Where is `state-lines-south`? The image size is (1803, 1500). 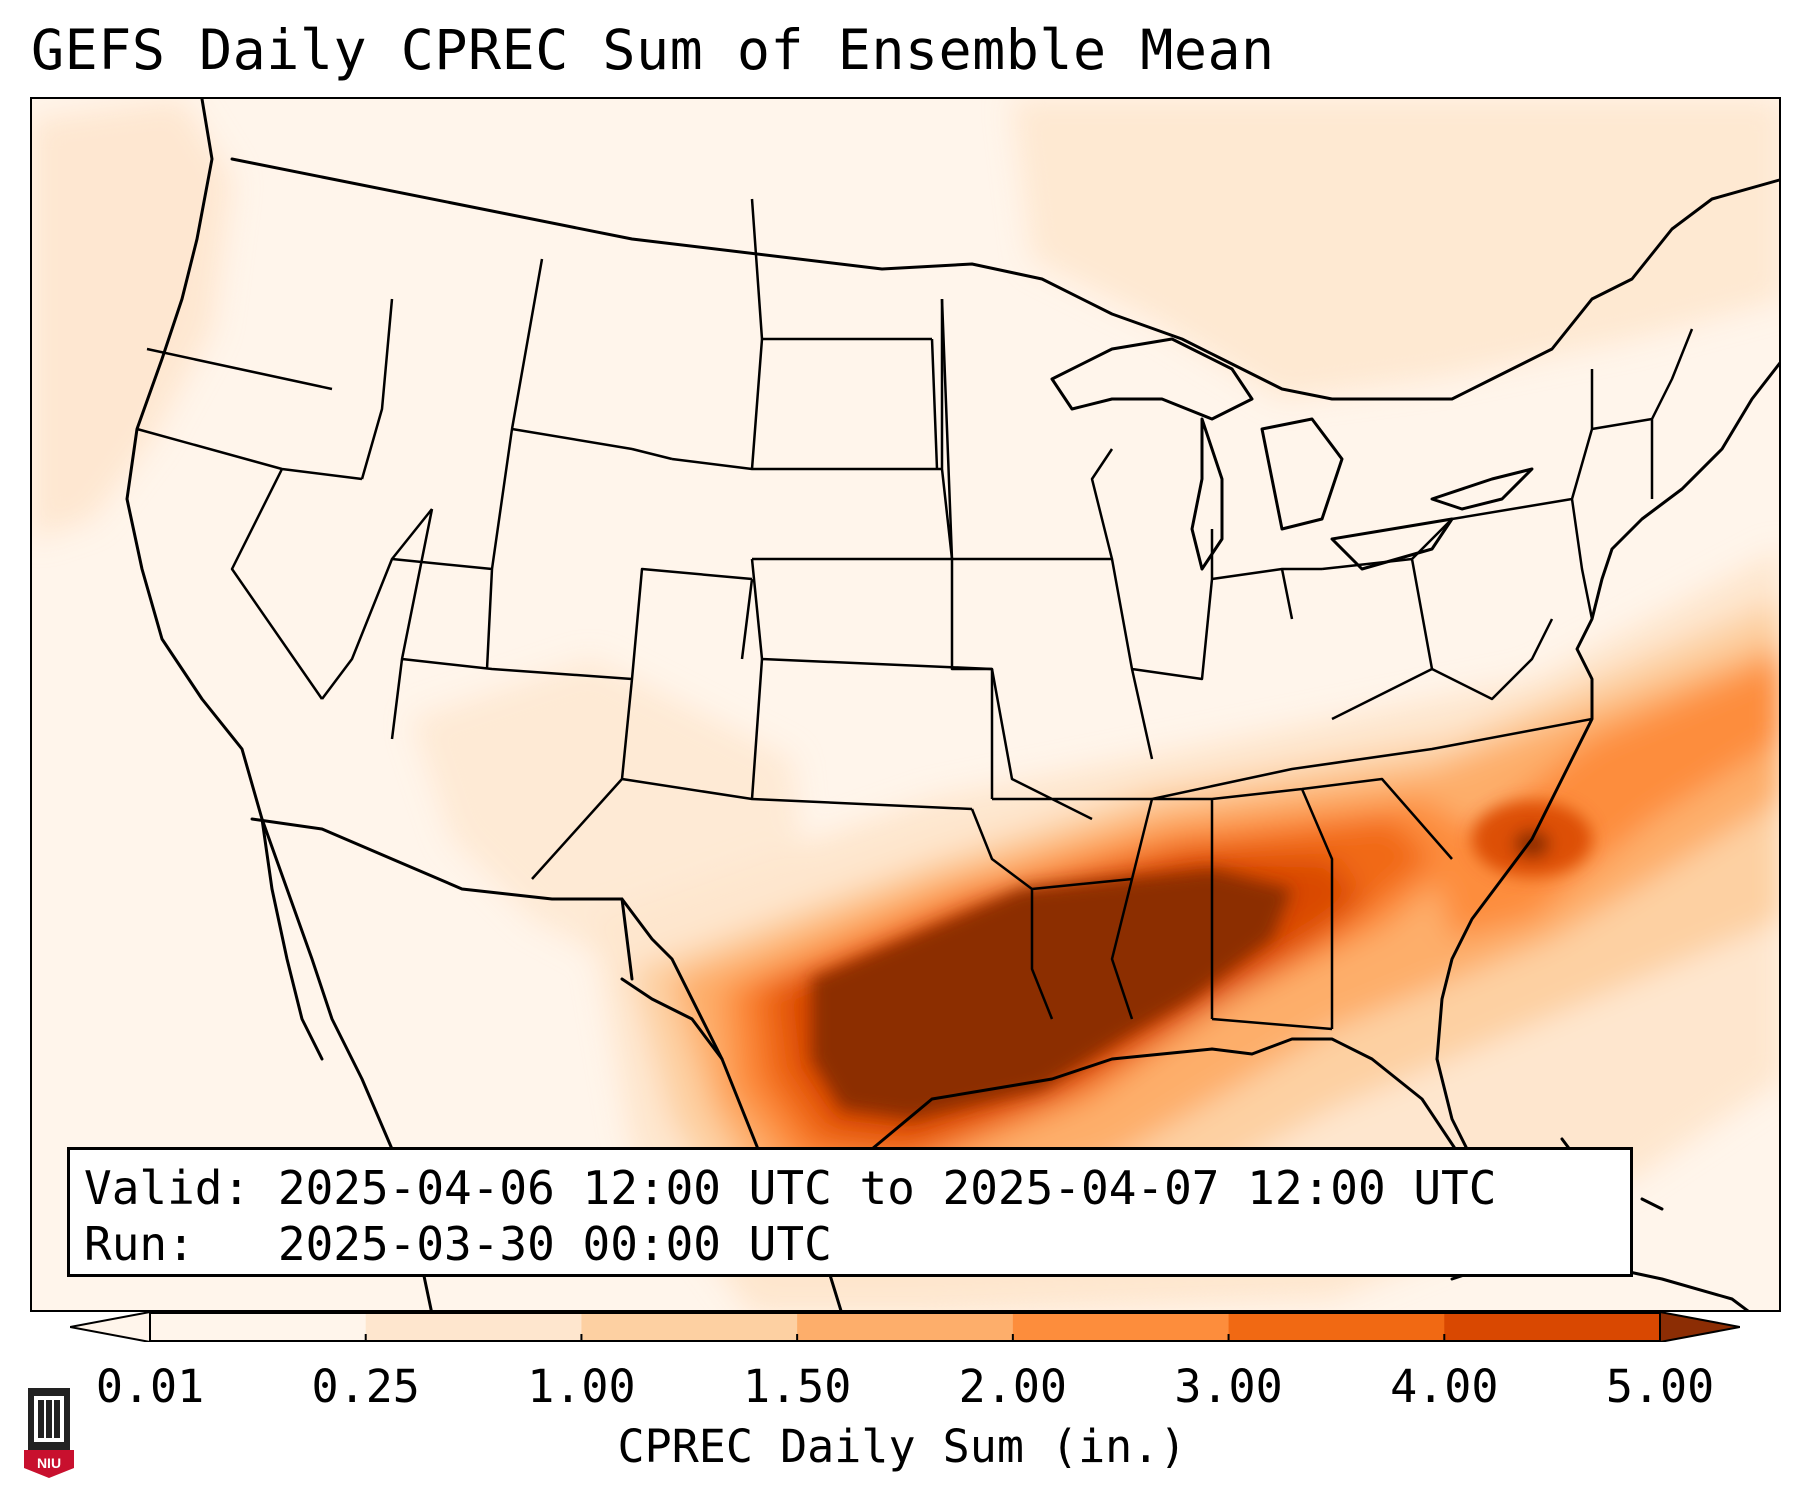
state-lines-south is located at coordinates (1281, 874).